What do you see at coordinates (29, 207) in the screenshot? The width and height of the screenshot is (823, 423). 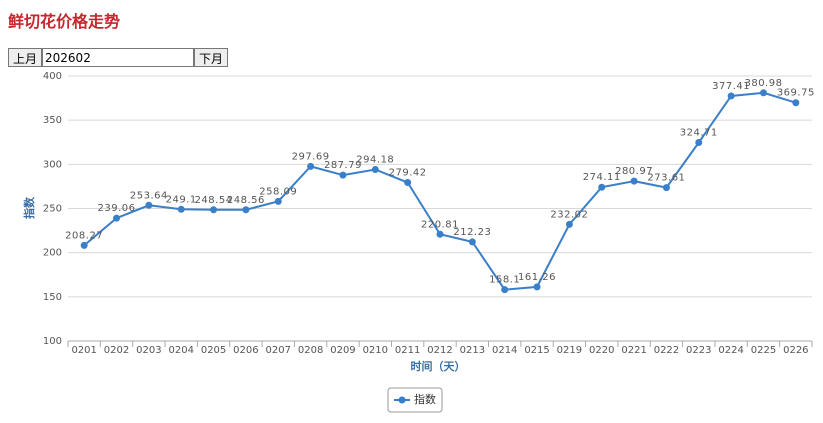 I see `y-axis-title: 指数` at bounding box center [29, 207].